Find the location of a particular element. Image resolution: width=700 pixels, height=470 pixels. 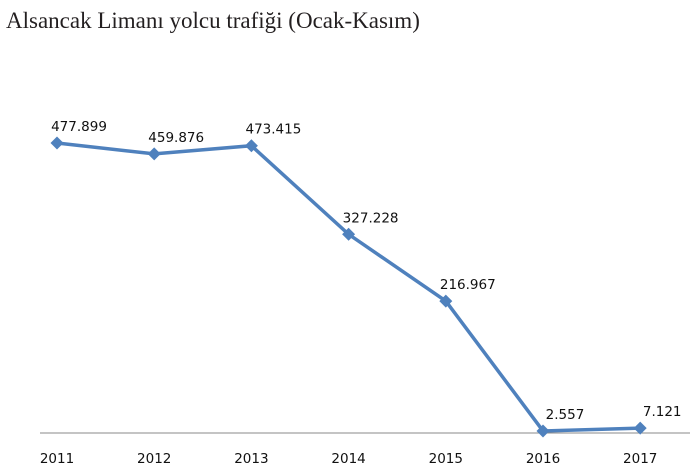

data-label: 473.415 is located at coordinates (273, 130).